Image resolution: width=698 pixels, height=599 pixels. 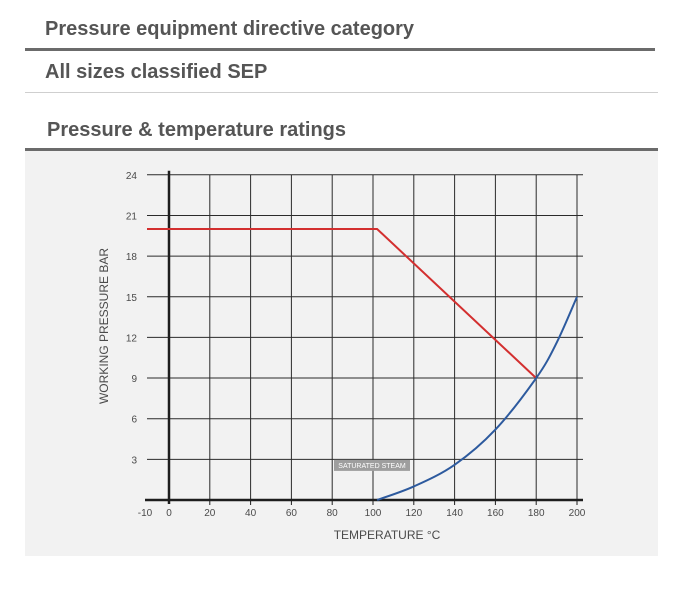 I want to click on x-axis-label: TEMPERATURE °C, so click(x=387, y=535).